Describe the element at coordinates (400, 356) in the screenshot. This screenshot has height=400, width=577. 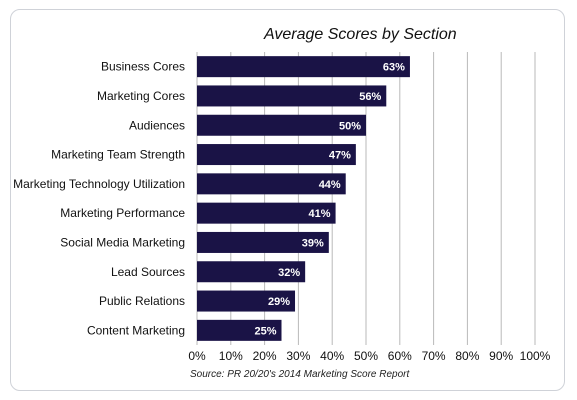
I see `x-tick-label: 60%` at that location.